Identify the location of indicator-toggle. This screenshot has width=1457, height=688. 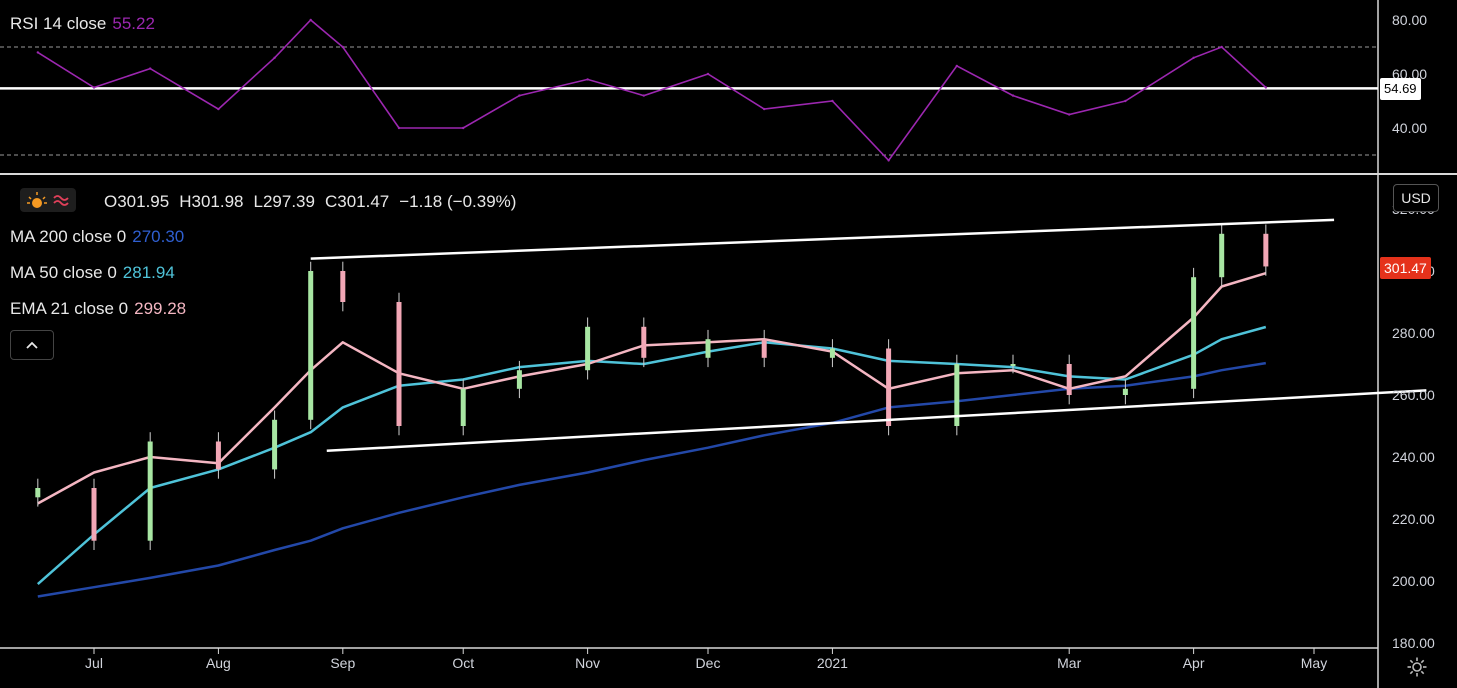
(48, 200).